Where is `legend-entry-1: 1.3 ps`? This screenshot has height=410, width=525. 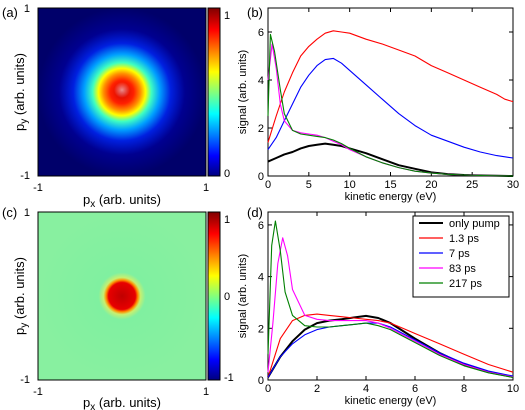 legend-entry-1: 1.3 ps is located at coordinates (464, 239).